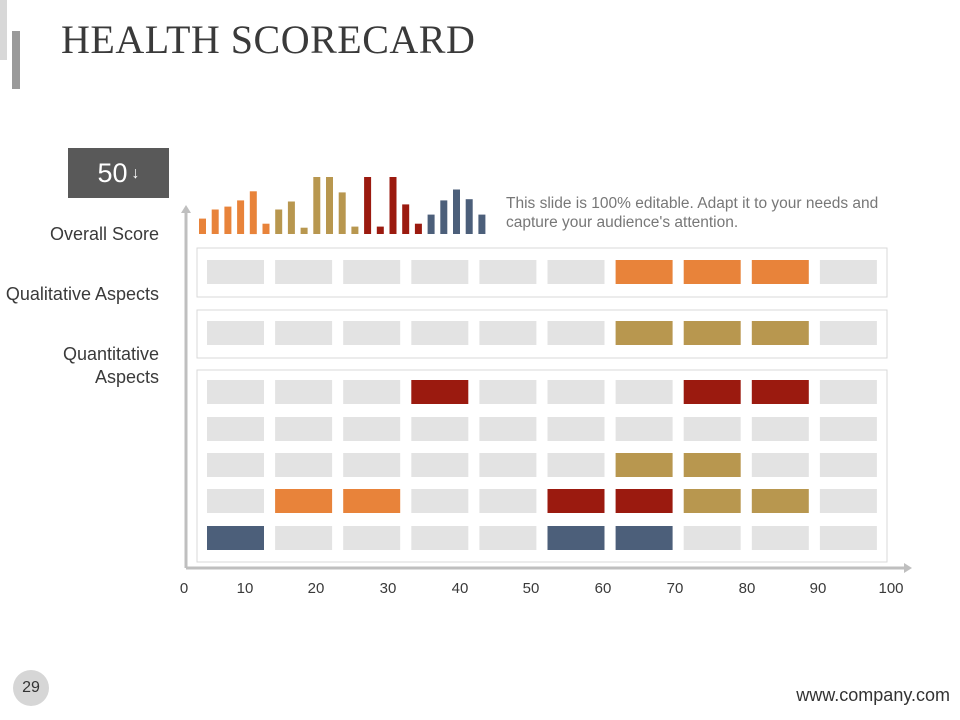 Image resolution: width=960 pixels, height=720 pixels. I want to click on x-tick-label-40: 40, so click(460, 588).